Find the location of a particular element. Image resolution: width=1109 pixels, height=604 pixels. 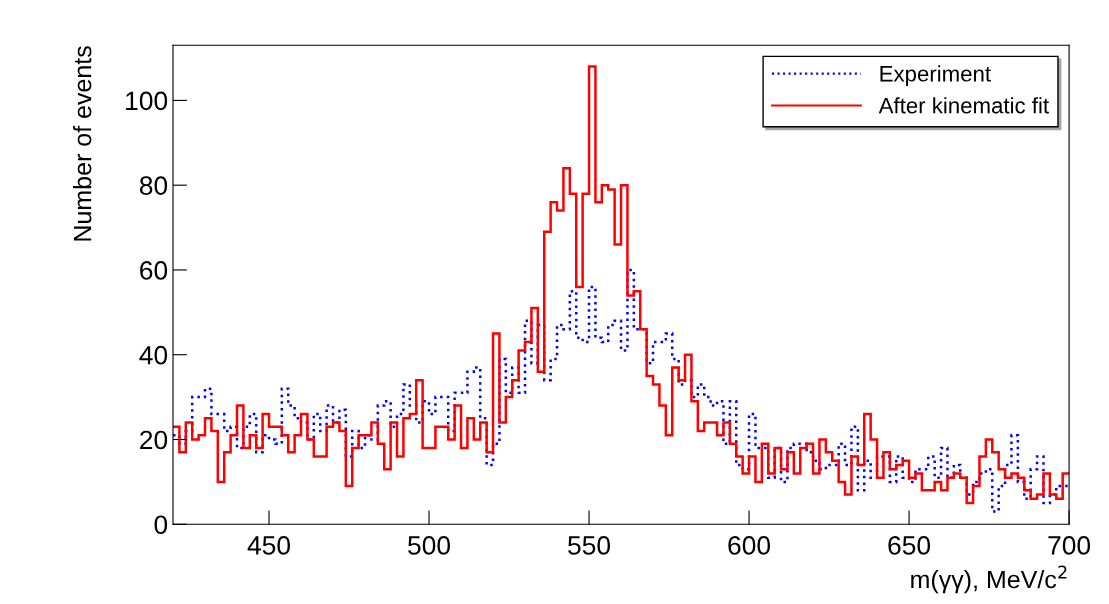

y-tick-label: 40 is located at coordinates (153, 355).